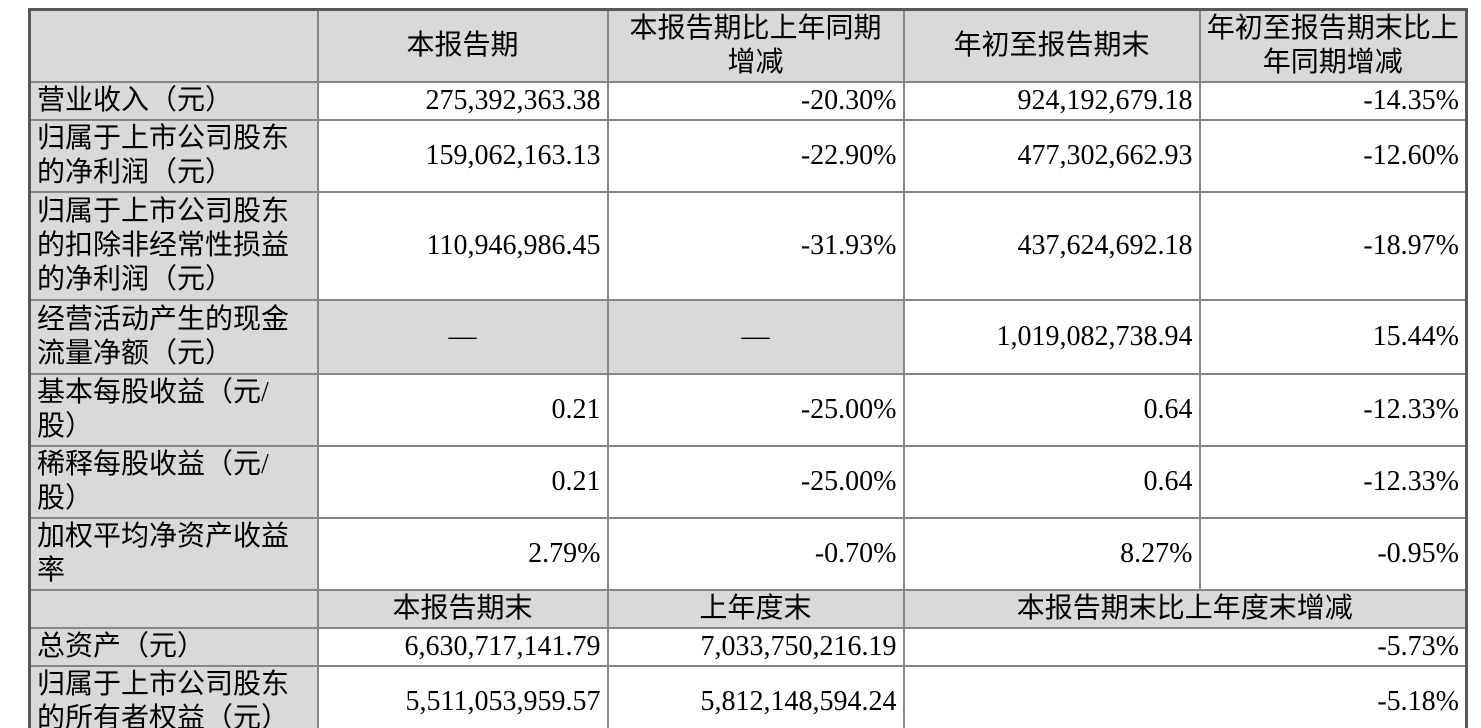 The width and height of the screenshot is (1481, 728). Describe the element at coordinates (1333, 337) in the screenshot. I see `cell-ytd-yoy: 15.44%` at that location.